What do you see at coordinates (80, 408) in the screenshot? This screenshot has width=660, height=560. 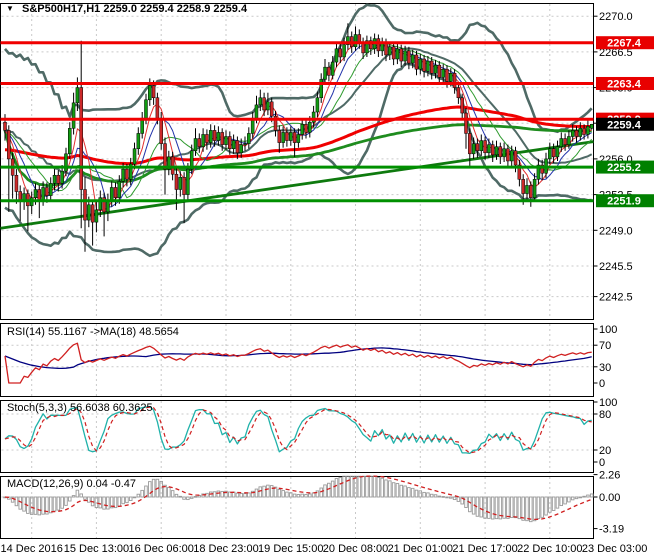 I see `stoch-pane-label: Stoch(5,3,3) 56.6038 60.3625` at bounding box center [80, 408].